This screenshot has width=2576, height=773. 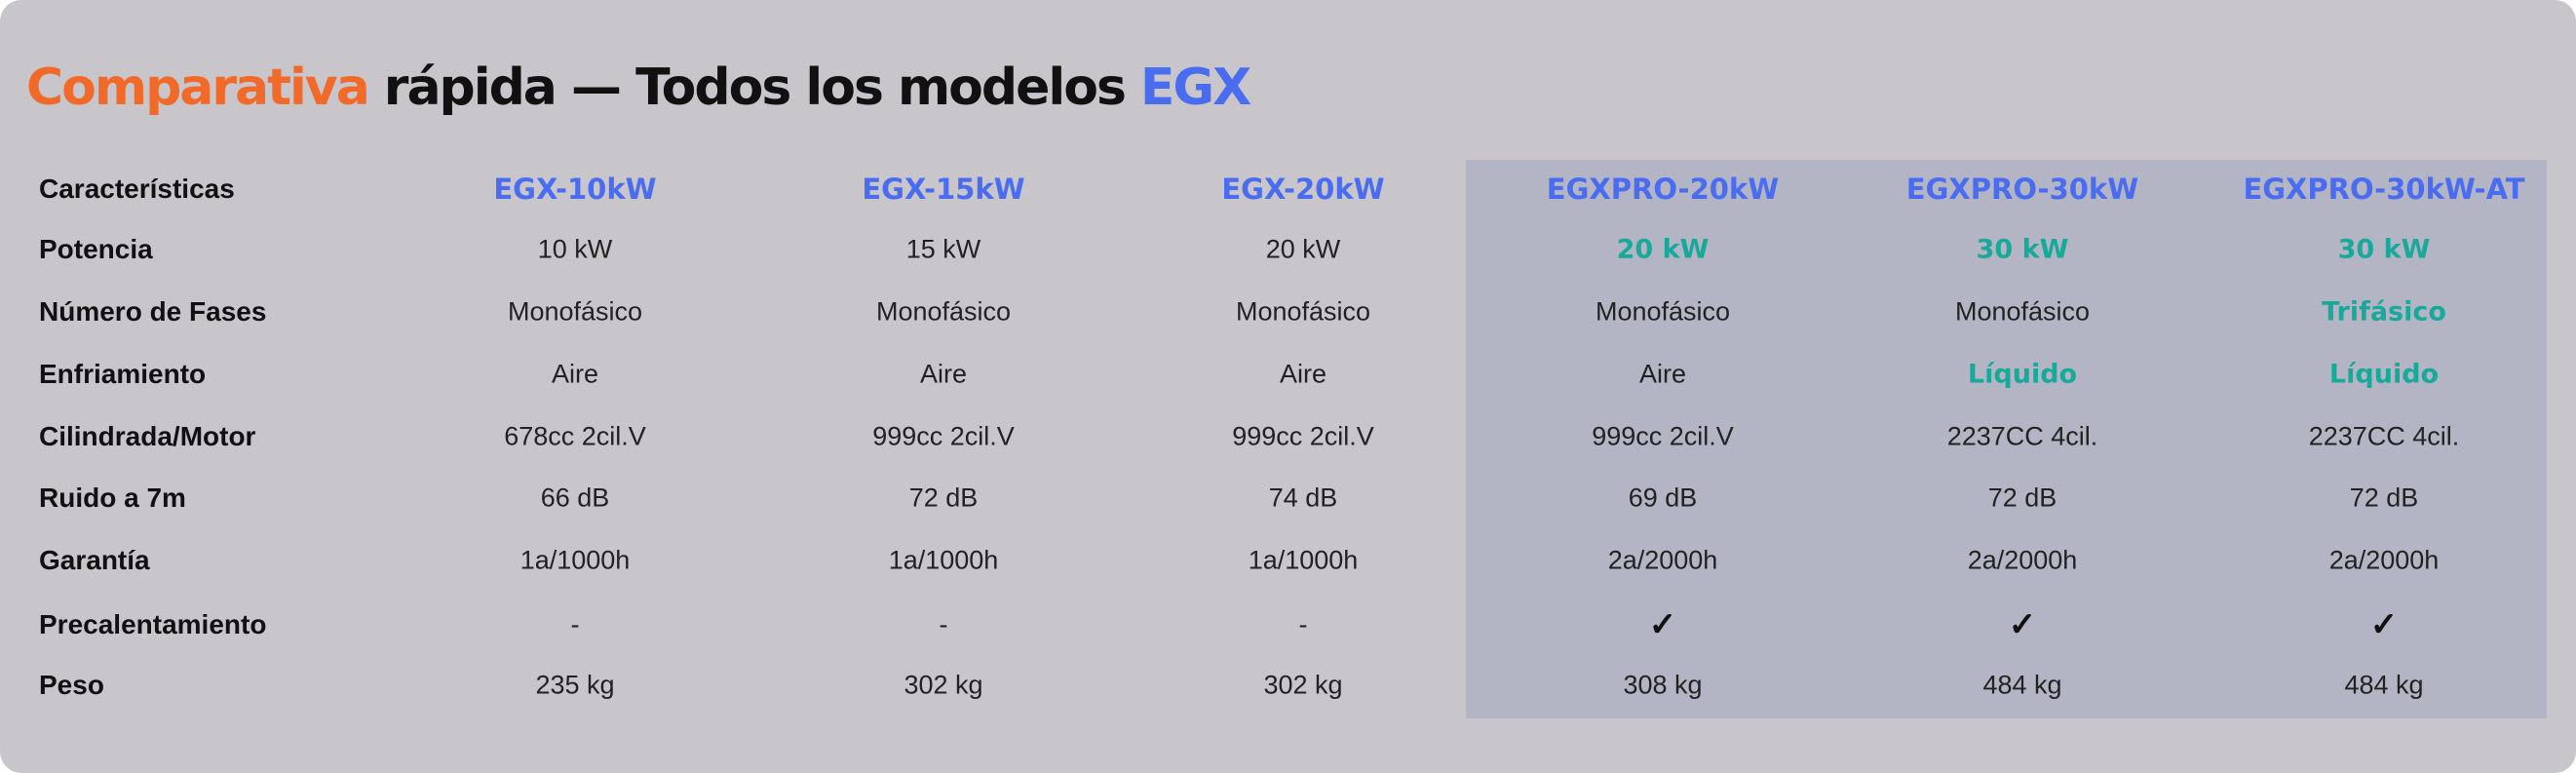 I want to click on column-header: EGX-10kW, so click(x=575, y=189).